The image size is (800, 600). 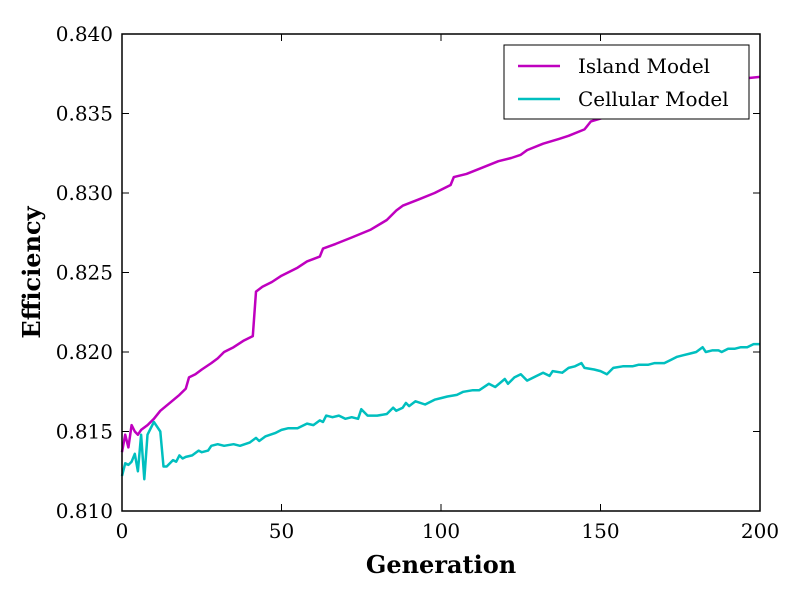 I want to click on legend-label-island-model: Island Model, so click(x=644, y=66).